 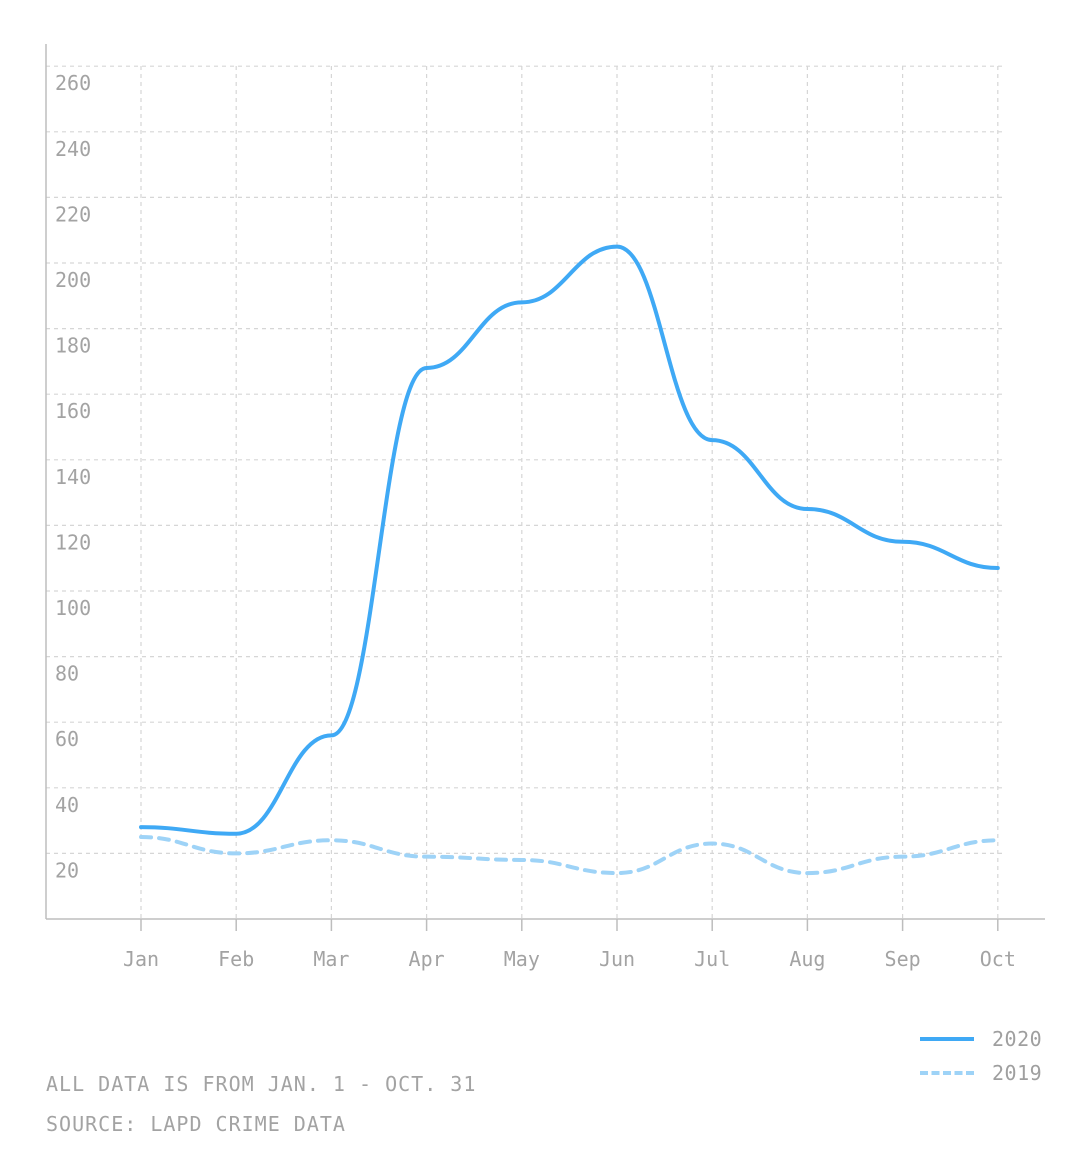 I want to click on x-tick-label: Apr, so click(x=427, y=959).